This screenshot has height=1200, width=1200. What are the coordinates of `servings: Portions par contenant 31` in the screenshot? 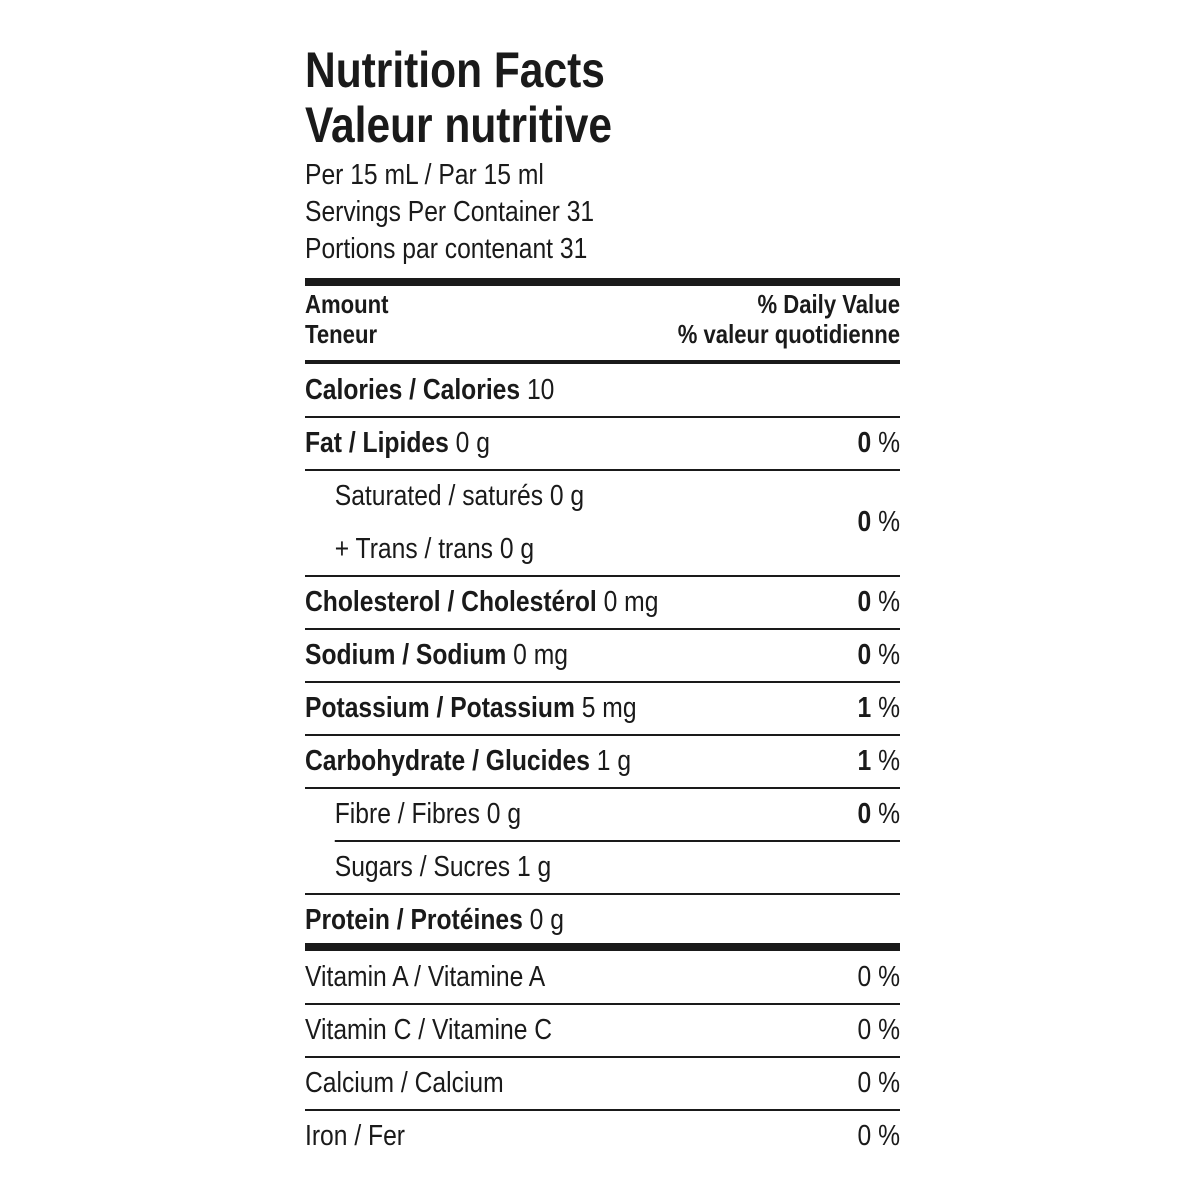 It's located at (446, 249).